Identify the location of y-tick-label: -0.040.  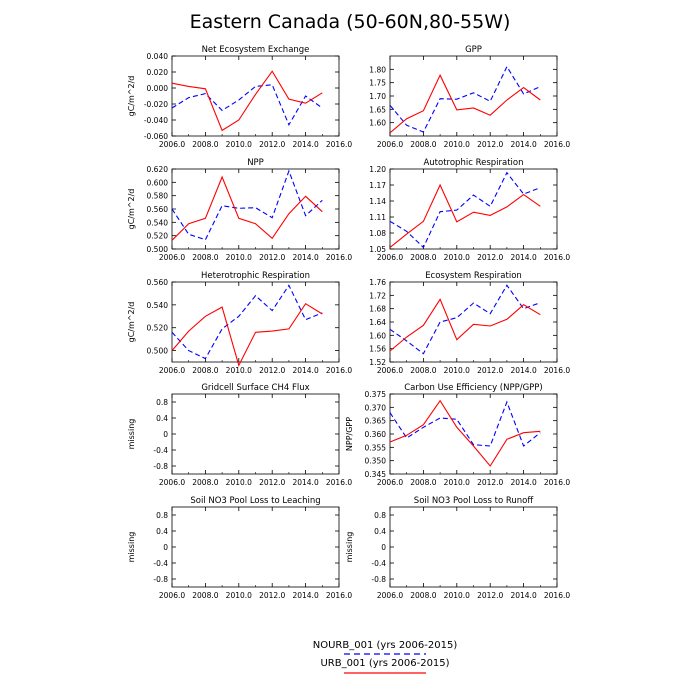
(156, 120).